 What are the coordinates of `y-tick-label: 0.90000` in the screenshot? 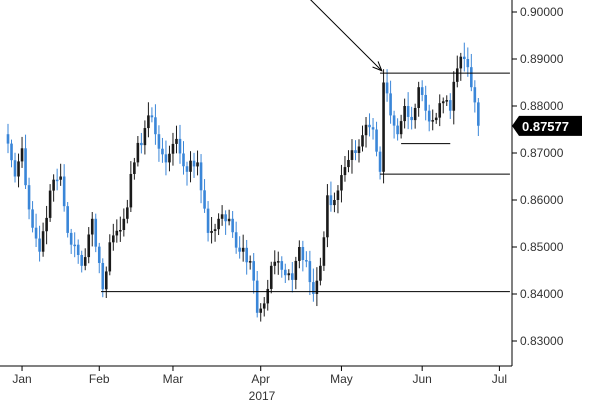 It's located at (542, 12).